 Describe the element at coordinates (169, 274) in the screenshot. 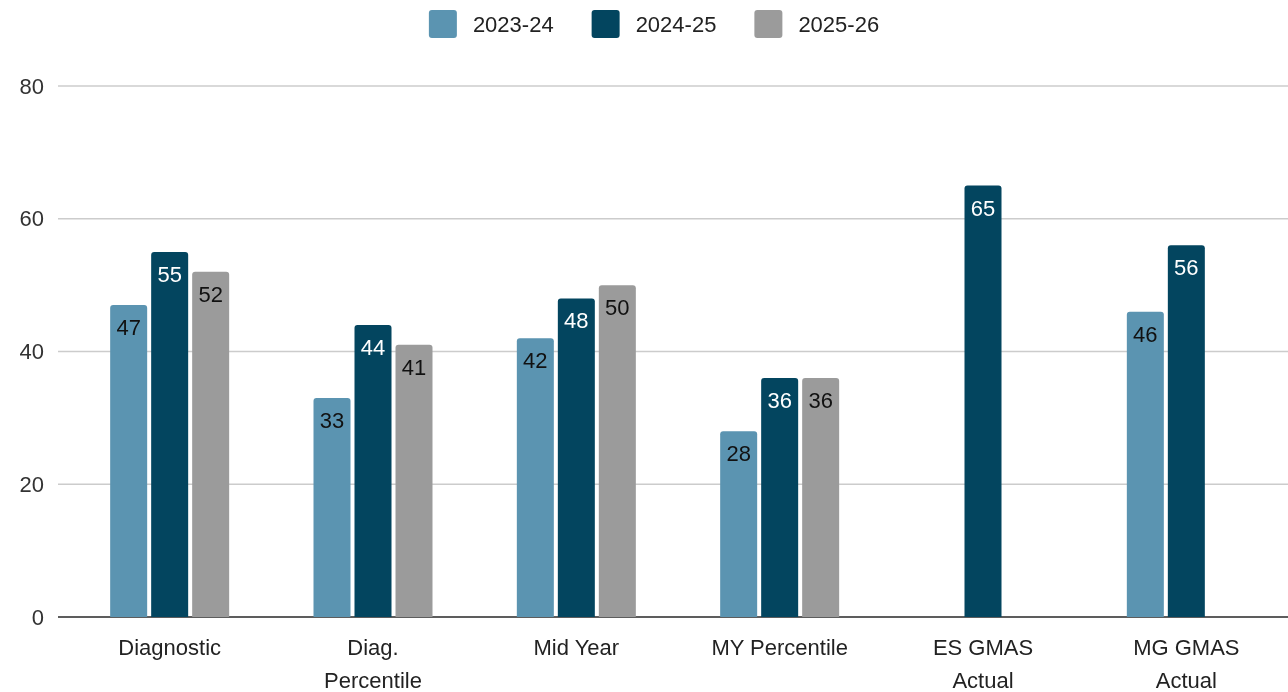

I see `data-label: 55` at that location.